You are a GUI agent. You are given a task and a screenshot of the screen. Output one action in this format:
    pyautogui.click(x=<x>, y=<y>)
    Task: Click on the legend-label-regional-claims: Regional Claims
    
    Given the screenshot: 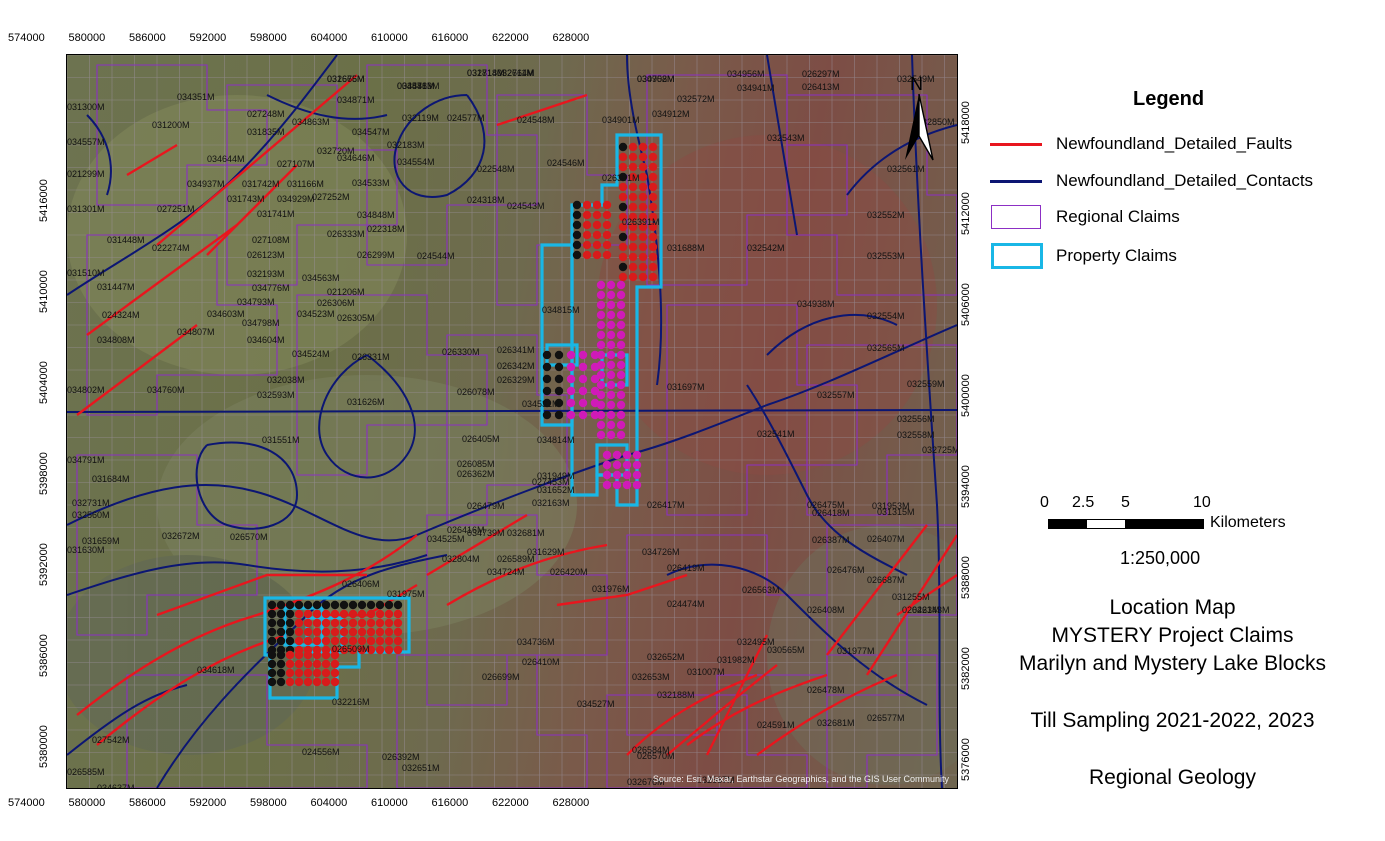 What is the action you would take?
    pyautogui.click(x=1118, y=216)
    